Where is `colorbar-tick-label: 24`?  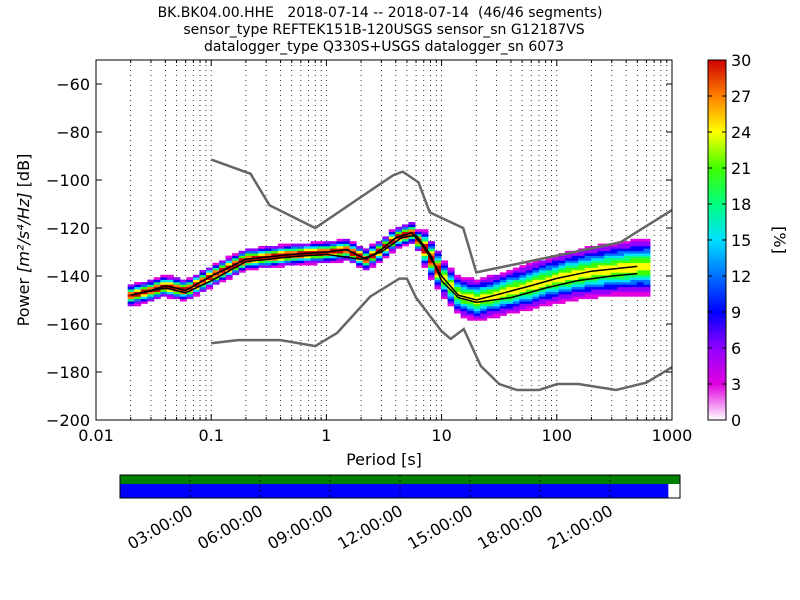
colorbar-tick-label: 24 is located at coordinates (741, 132).